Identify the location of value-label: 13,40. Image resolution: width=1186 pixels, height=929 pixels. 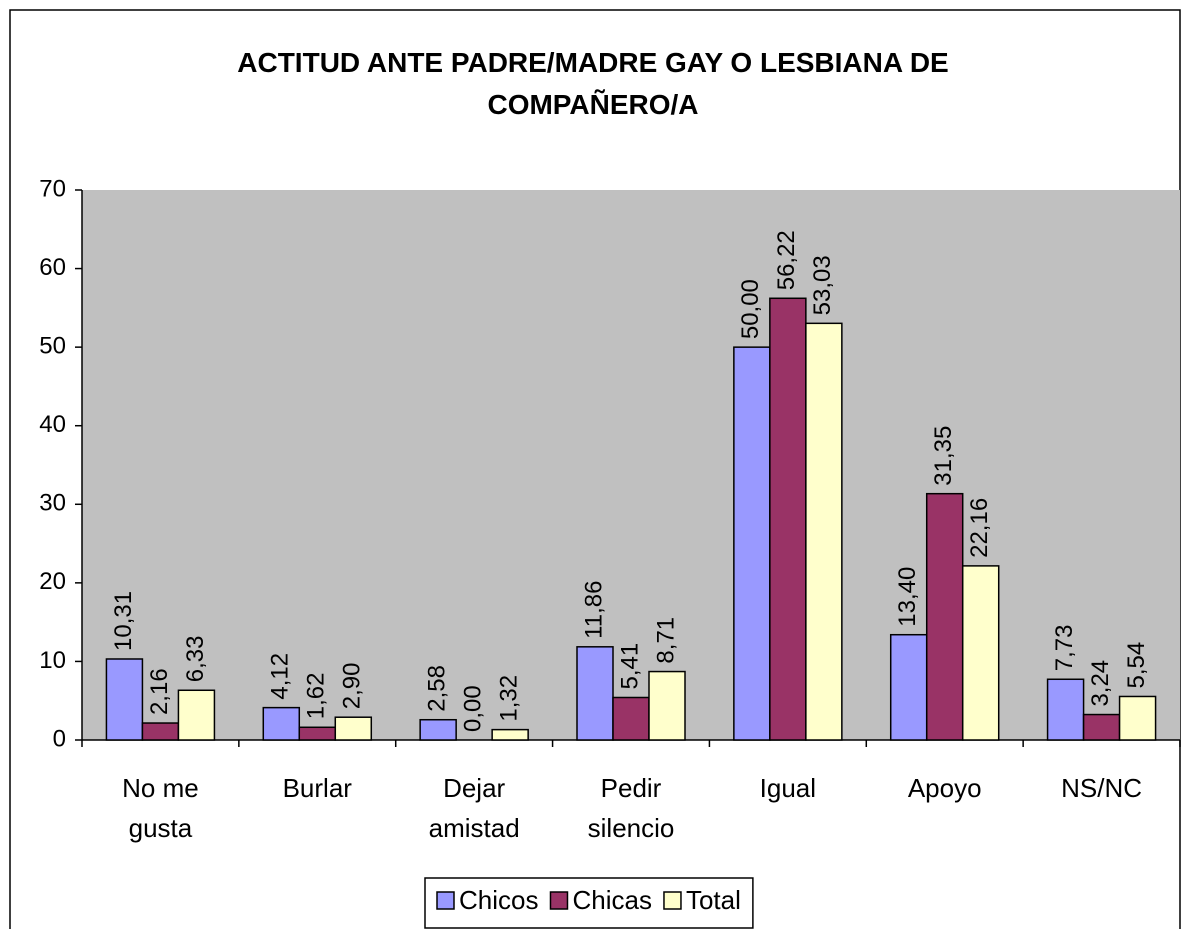
(907, 597).